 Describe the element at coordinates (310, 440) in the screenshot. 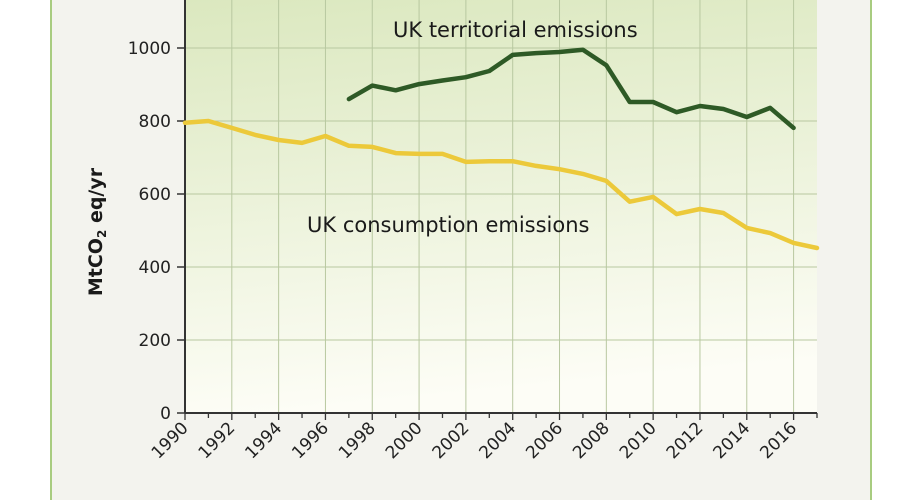

I see `x-tick-label: 1996` at that location.